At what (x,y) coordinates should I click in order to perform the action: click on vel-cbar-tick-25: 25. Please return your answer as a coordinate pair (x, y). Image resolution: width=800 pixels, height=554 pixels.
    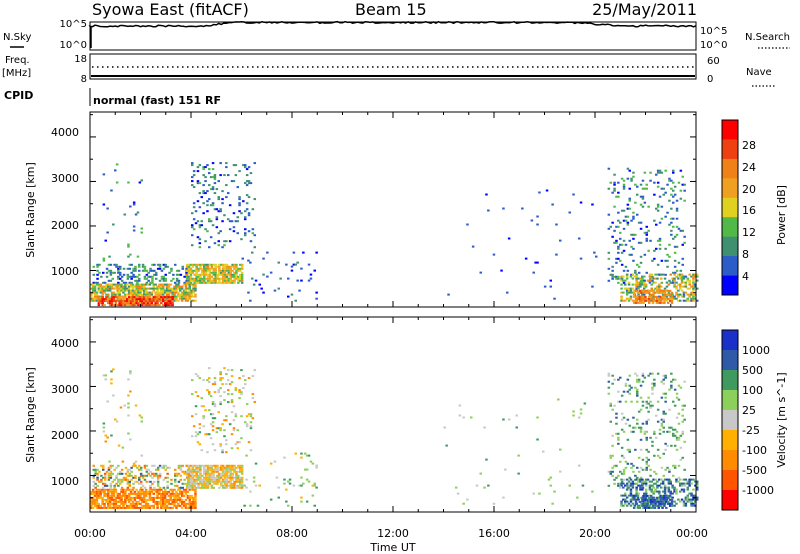
    Looking at the image, I should click on (749, 410).